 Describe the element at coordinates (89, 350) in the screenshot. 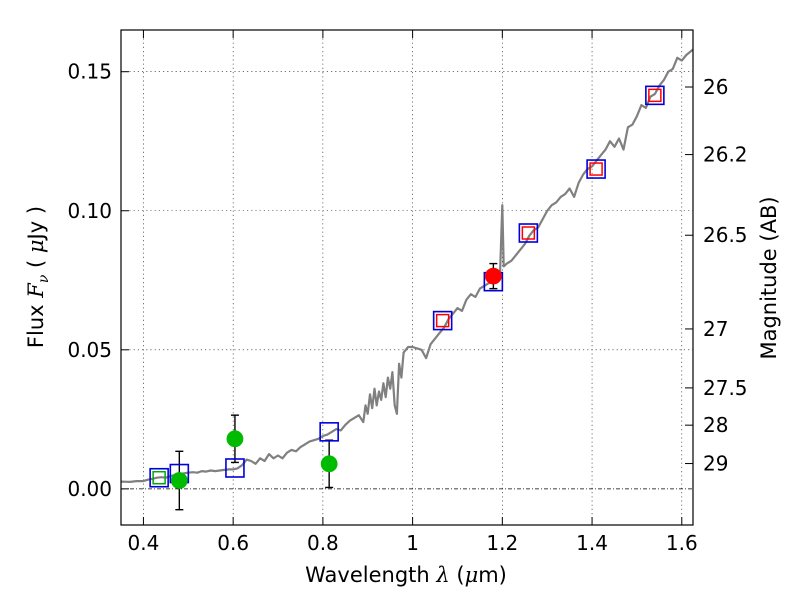

I see `y-tick-label: 0.05` at that location.